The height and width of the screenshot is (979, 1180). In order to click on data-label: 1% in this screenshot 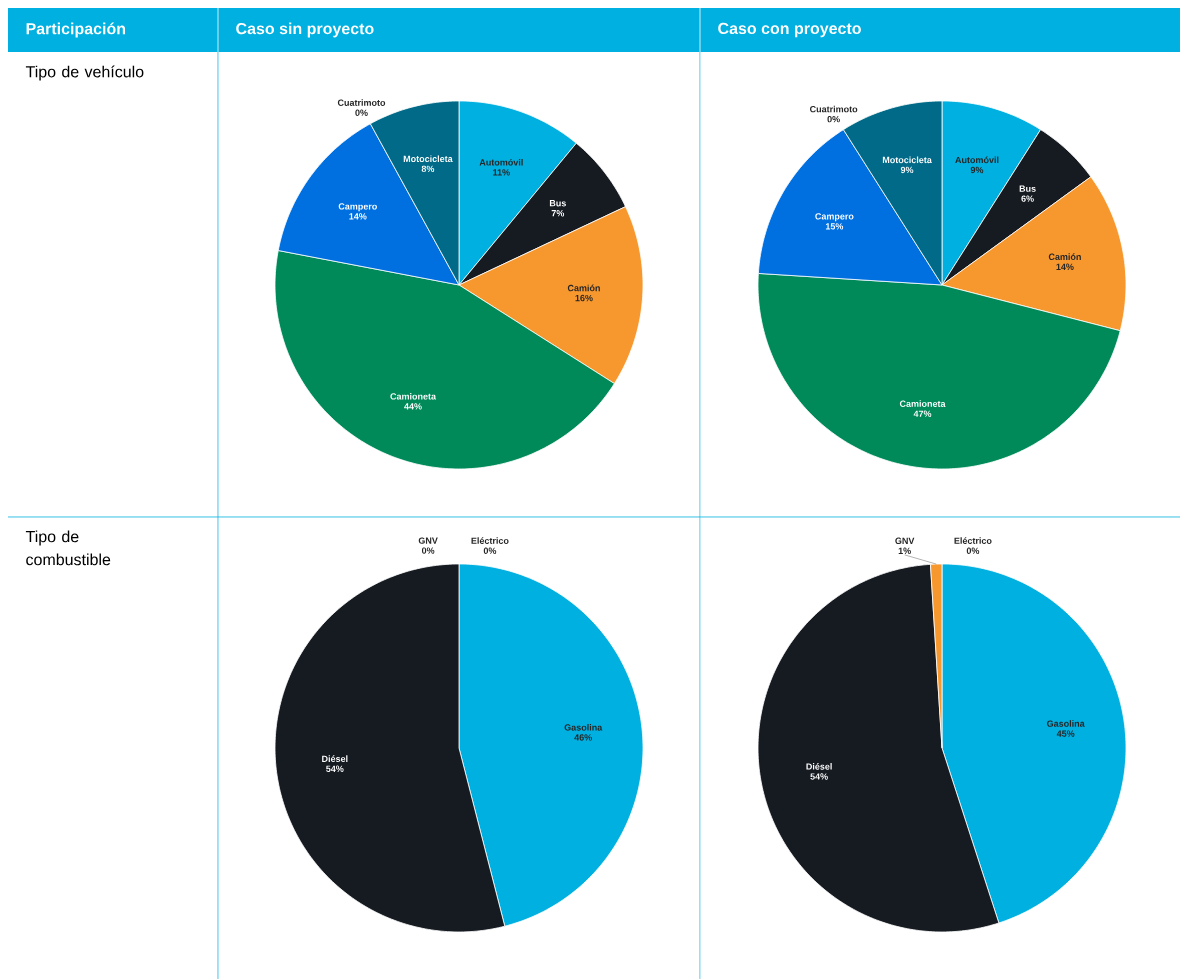, I will do `click(904, 550)`.